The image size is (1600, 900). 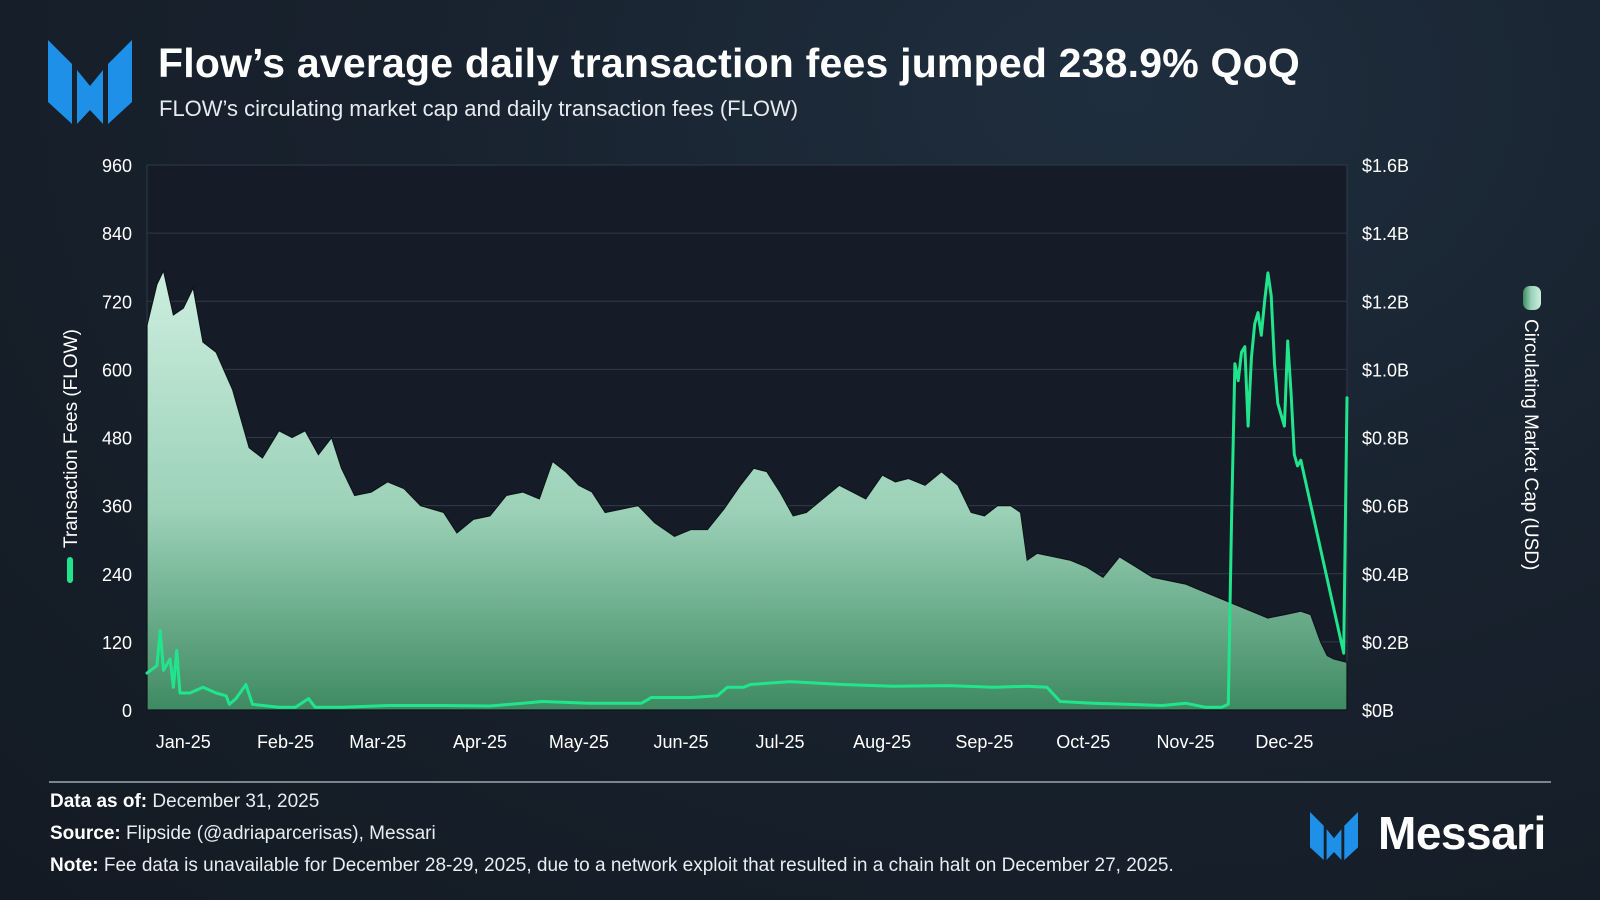 What do you see at coordinates (99, 801) in the screenshot?
I see `data-as-of-label: Data as of:` at bounding box center [99, 801].